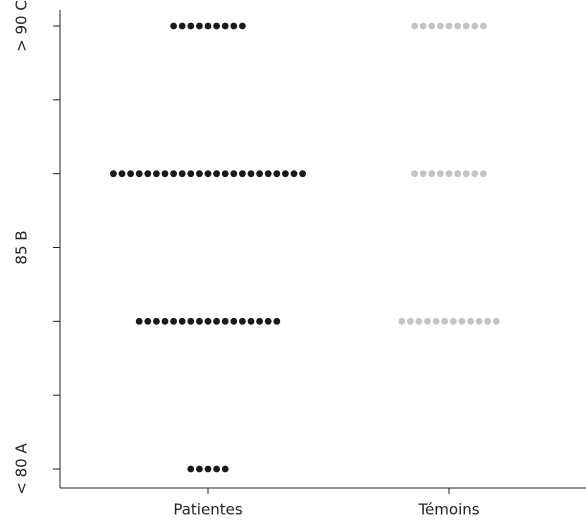  Describe the element at coordinates (22, 26) in the screenshot. I see `y-tick-label: > 90 C` at that location.